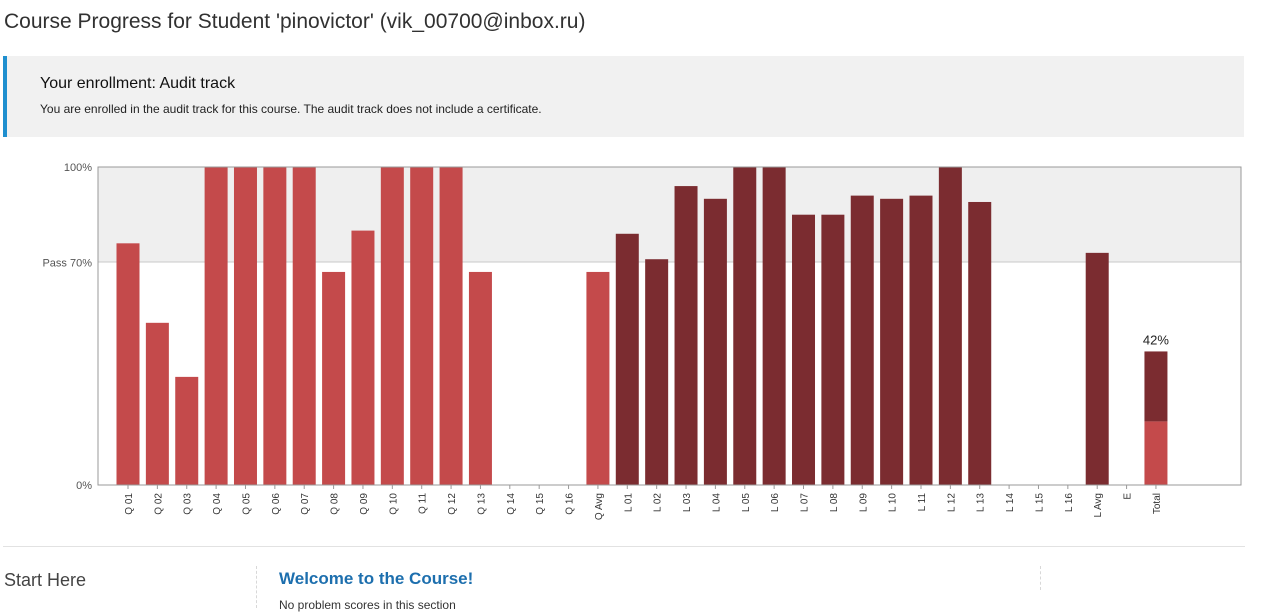  Describe the element at coordinates (951, 503) in the screenshot. I see `x-tick-label: L 12` at that location.